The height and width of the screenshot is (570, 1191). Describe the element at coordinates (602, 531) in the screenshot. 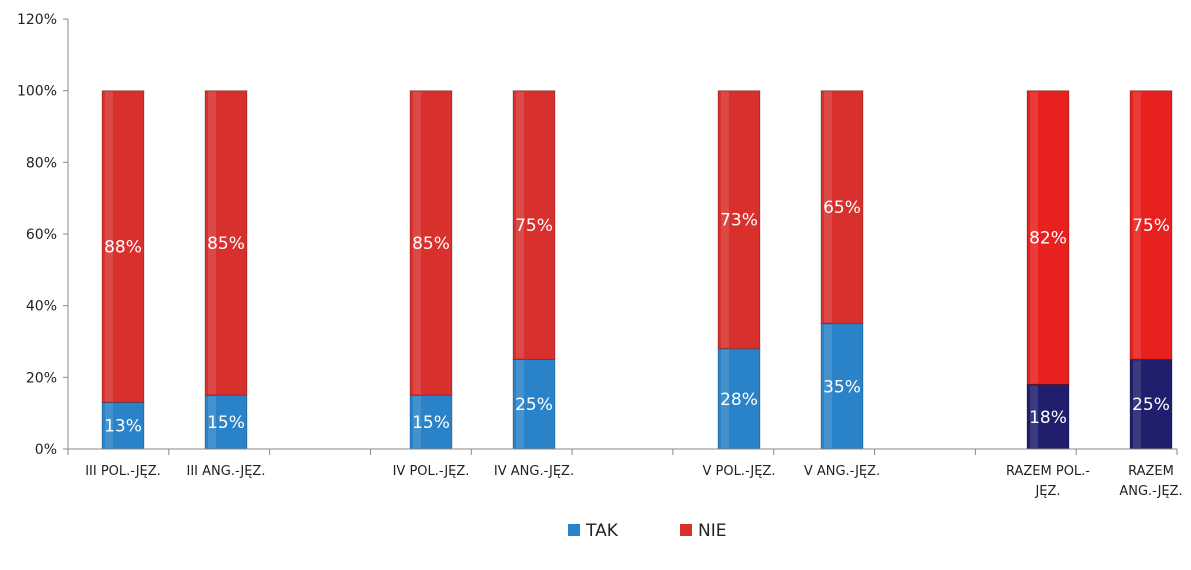

I see `legend-label-tak: TAK` at that location.